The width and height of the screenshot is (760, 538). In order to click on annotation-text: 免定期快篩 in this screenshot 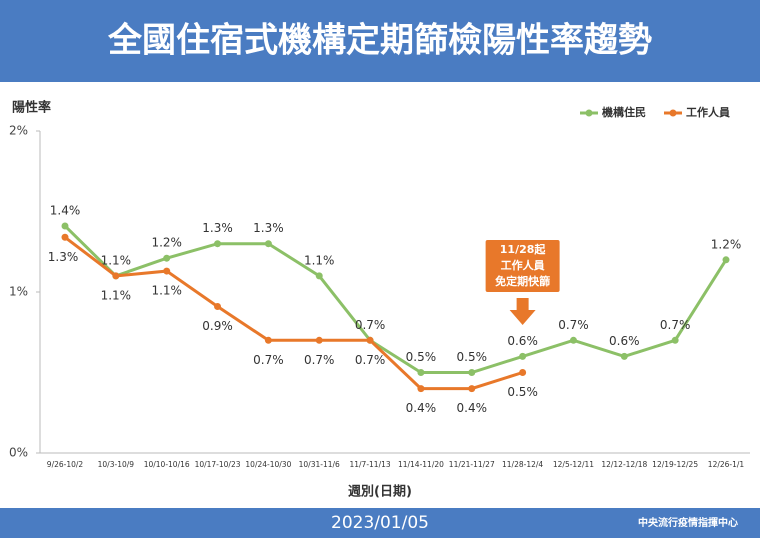, I will do `click(522, 281)`.